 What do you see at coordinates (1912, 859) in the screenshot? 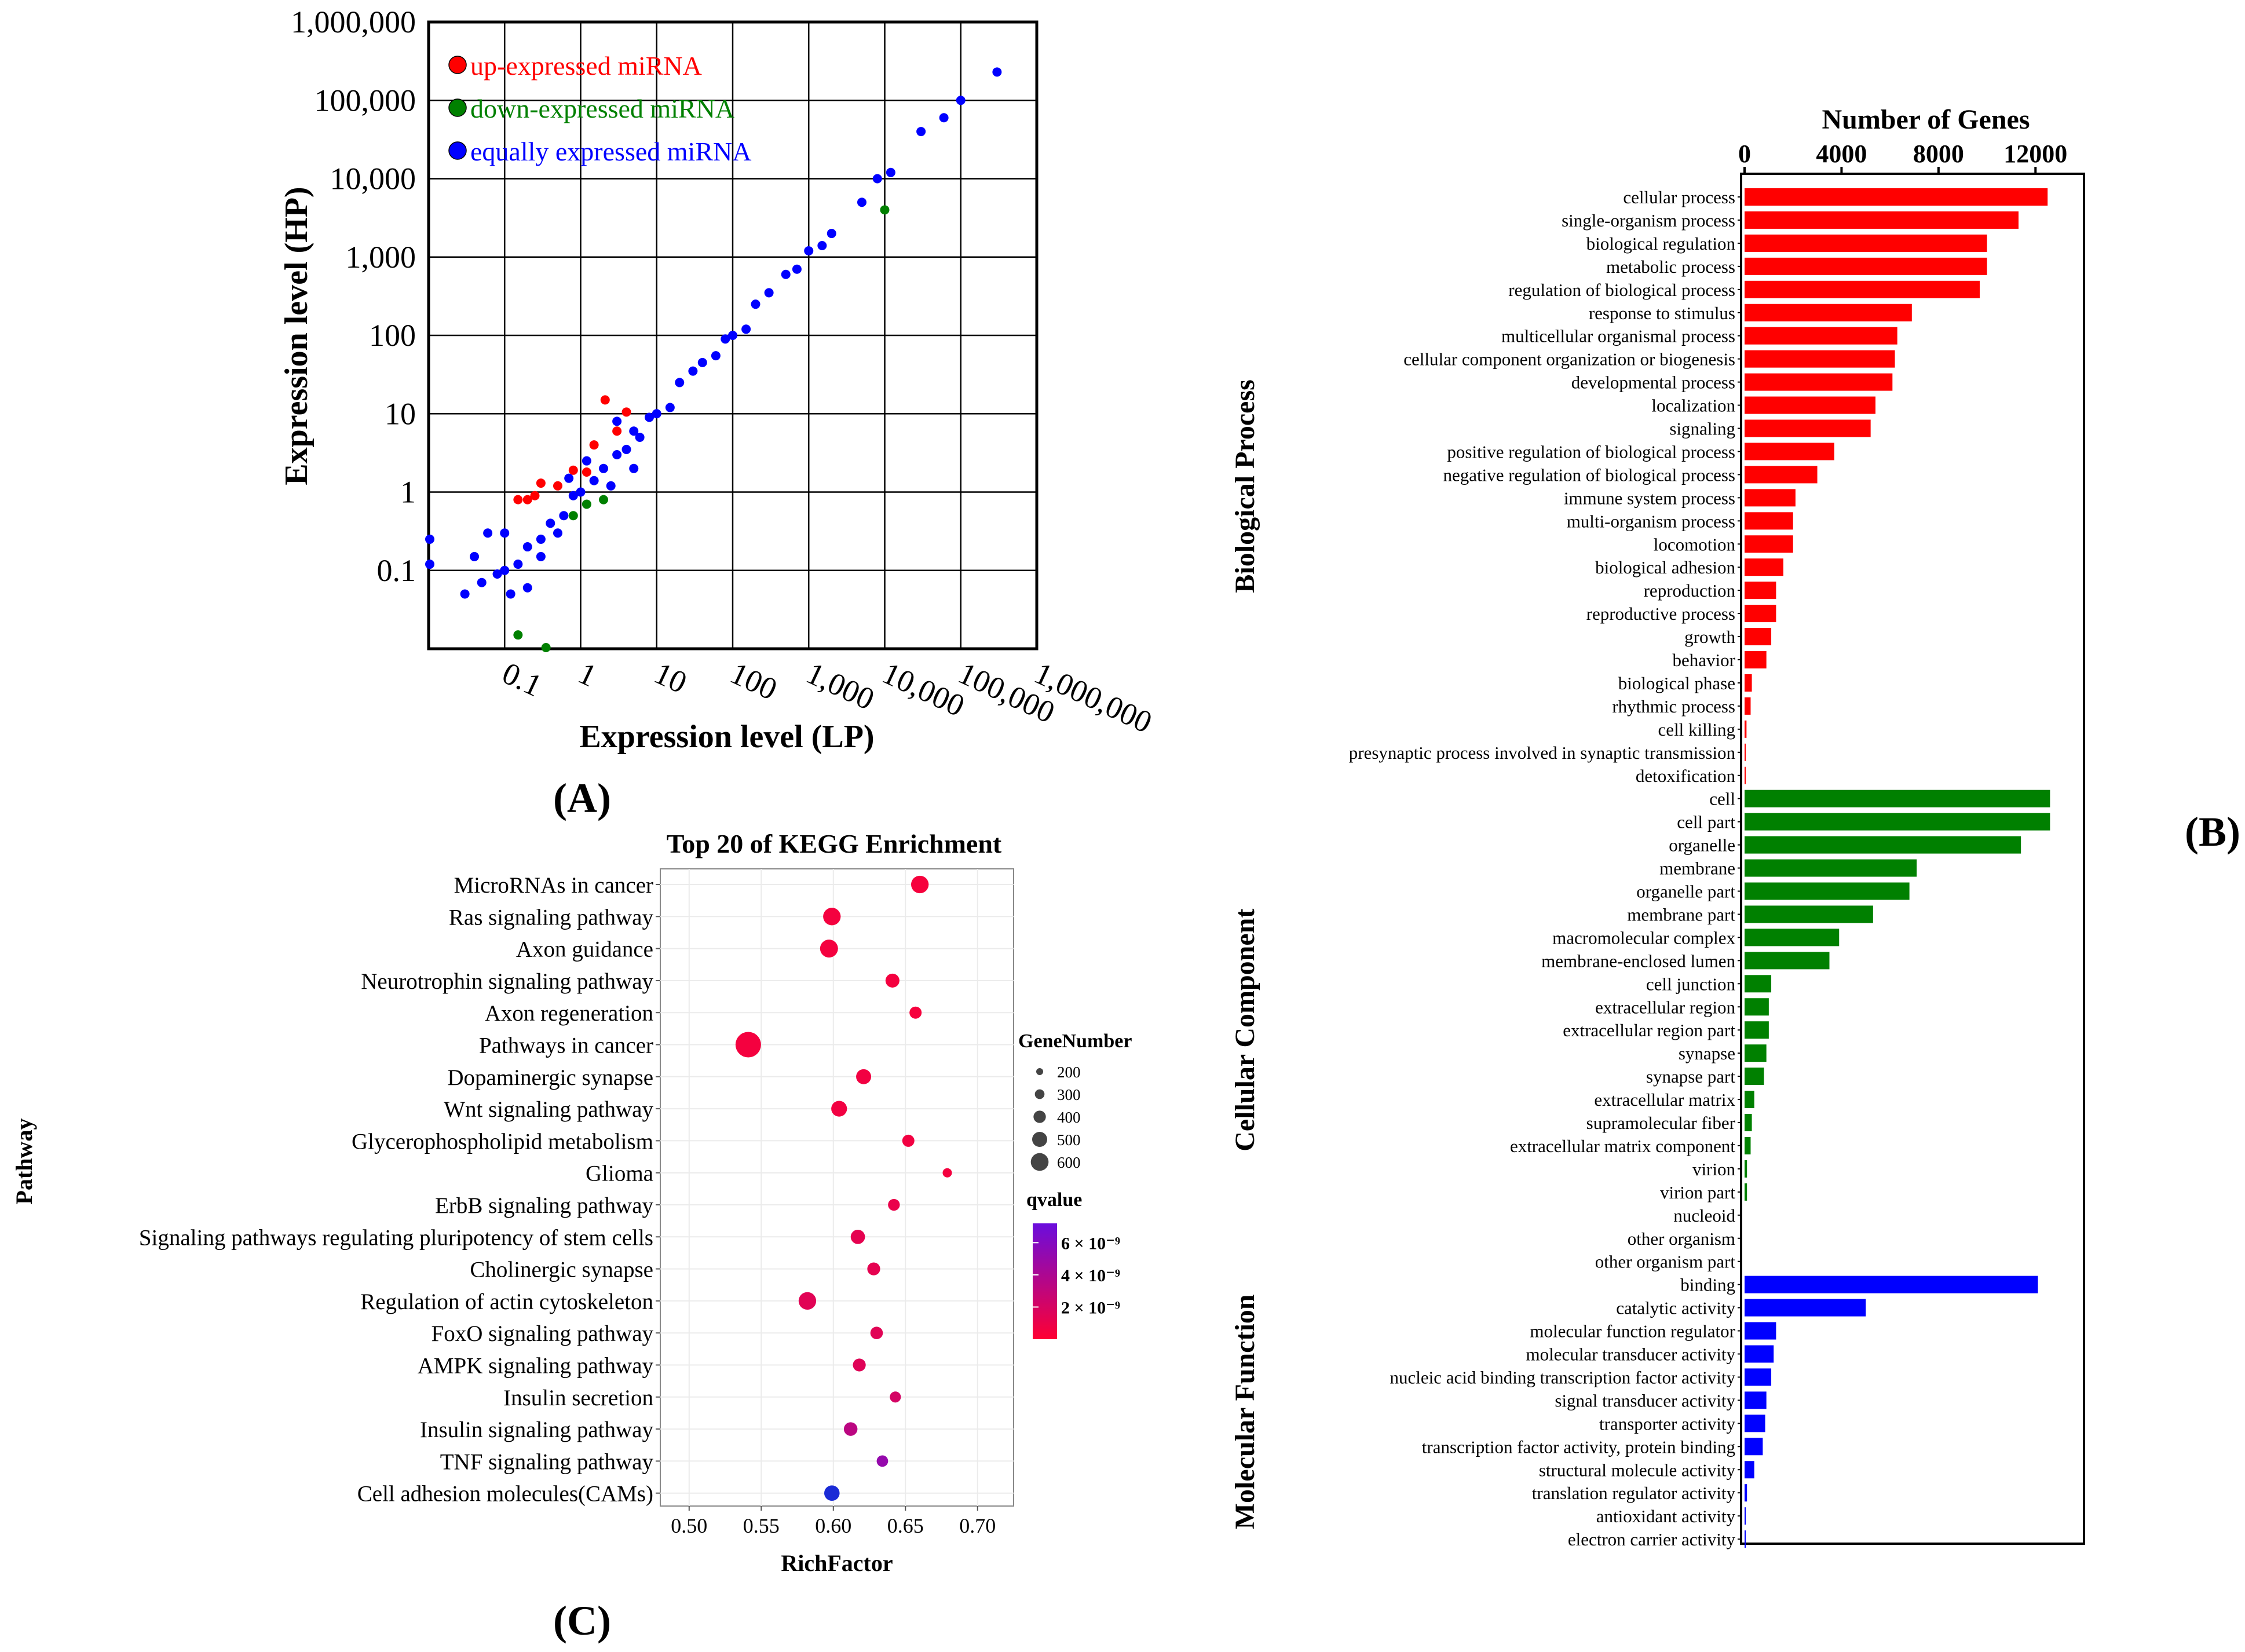
I see `panel-b-plot-frame` at bounding box center [1912, 859].